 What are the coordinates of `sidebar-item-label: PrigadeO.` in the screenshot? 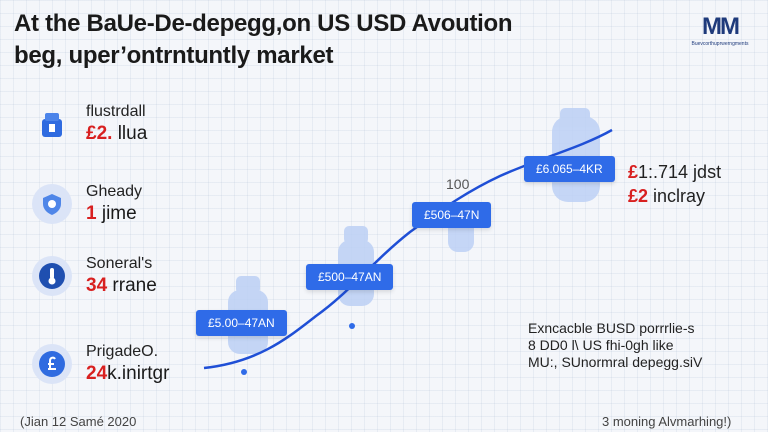 It's located at (122, 351).